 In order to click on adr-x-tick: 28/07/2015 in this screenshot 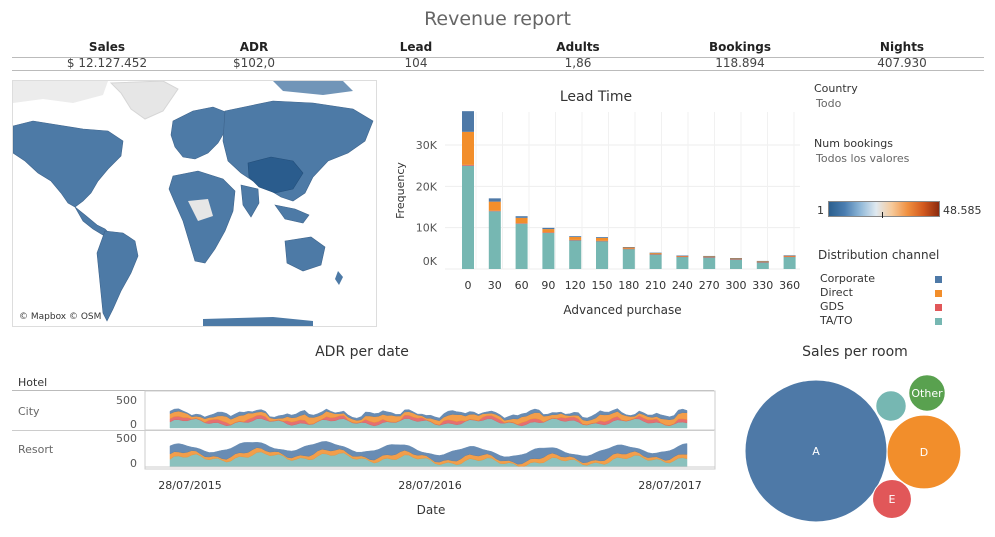, I will do `click(189, 485)`.